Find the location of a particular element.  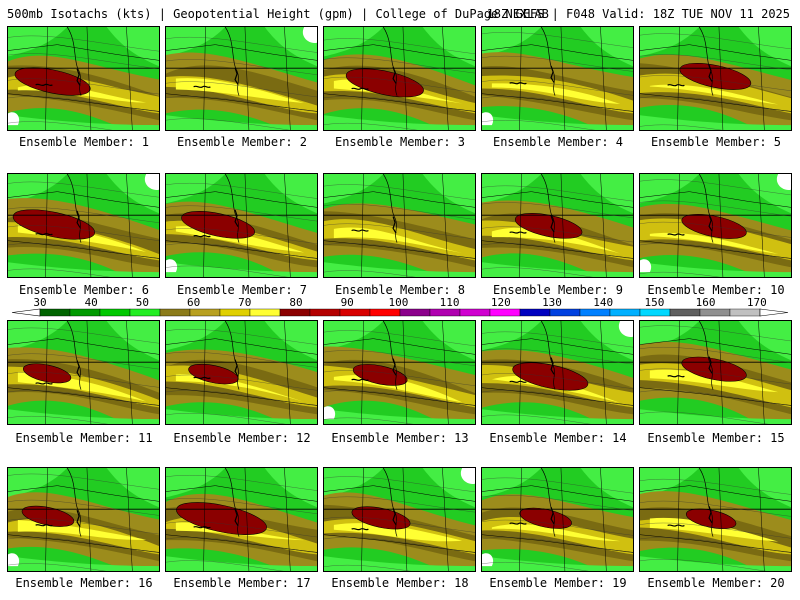

ensemble-member-label: Ensemble Member: 1 is located at coordinates (84, 142).